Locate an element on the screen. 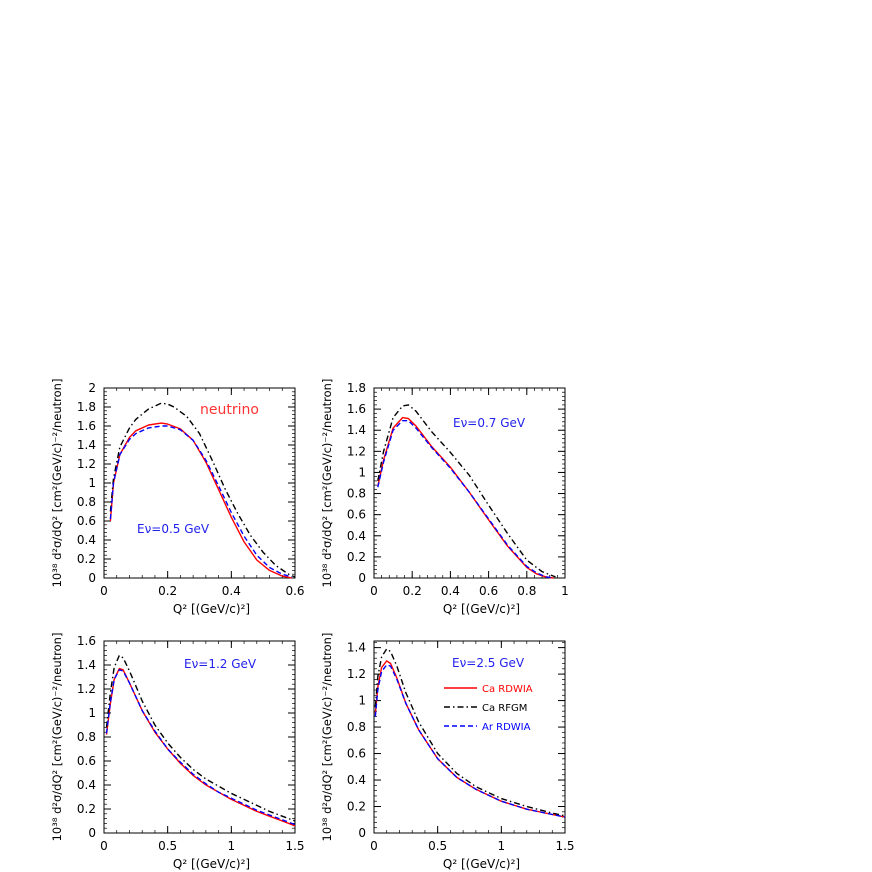 The width and height of the screenshot is (872, 872). panel-annotation: Eν=0.5 GeV is located at coordinates (173, 529).